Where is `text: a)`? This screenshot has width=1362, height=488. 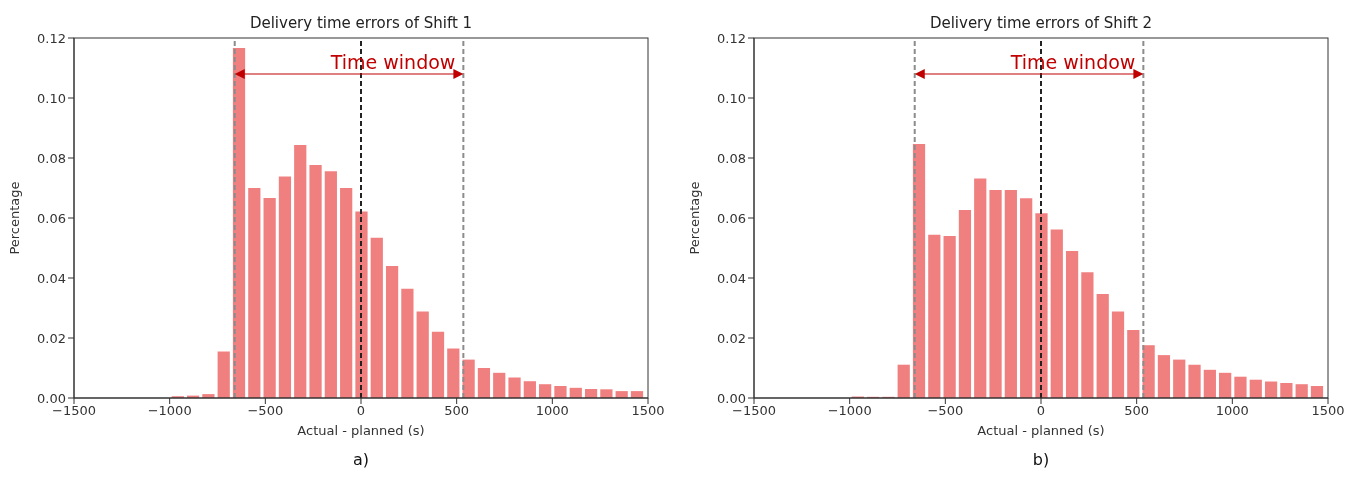
text: a) is located at coordinates (360, 459).